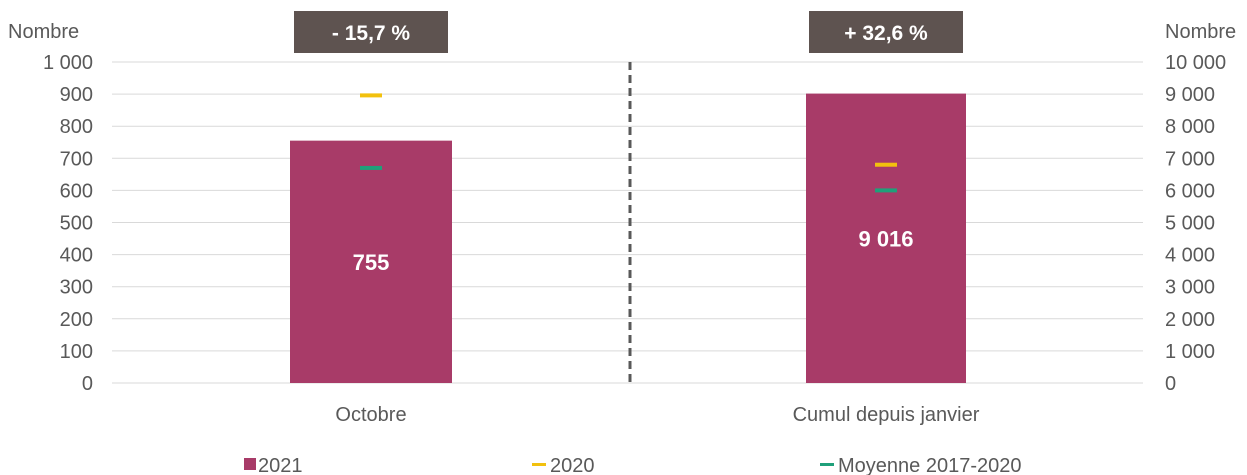 The width and height of the screenshot is (1247, 475). Describe the element at coordinates (280, 465) in the screenshot. I see `legend-label-2021: 2021` at that location.